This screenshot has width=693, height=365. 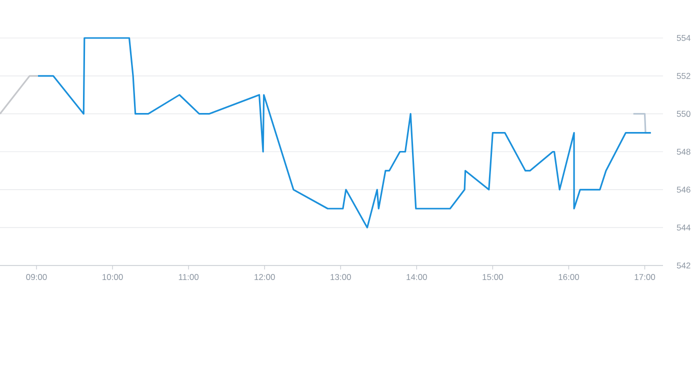 What do you see at coordinates (645, 277) in the screenshot?
I see `x-tick-label: 17:00` at bounding box center [645, 277].